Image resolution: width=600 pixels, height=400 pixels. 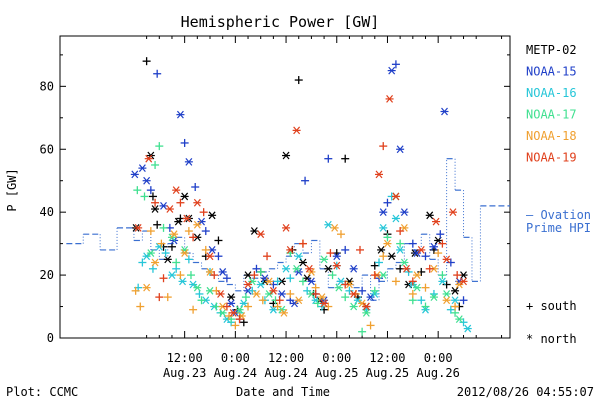 What do you see at coordinates (47, 275) in the screenshot?
I see `y-tick-label: 20` at bounding box center [47, 275].